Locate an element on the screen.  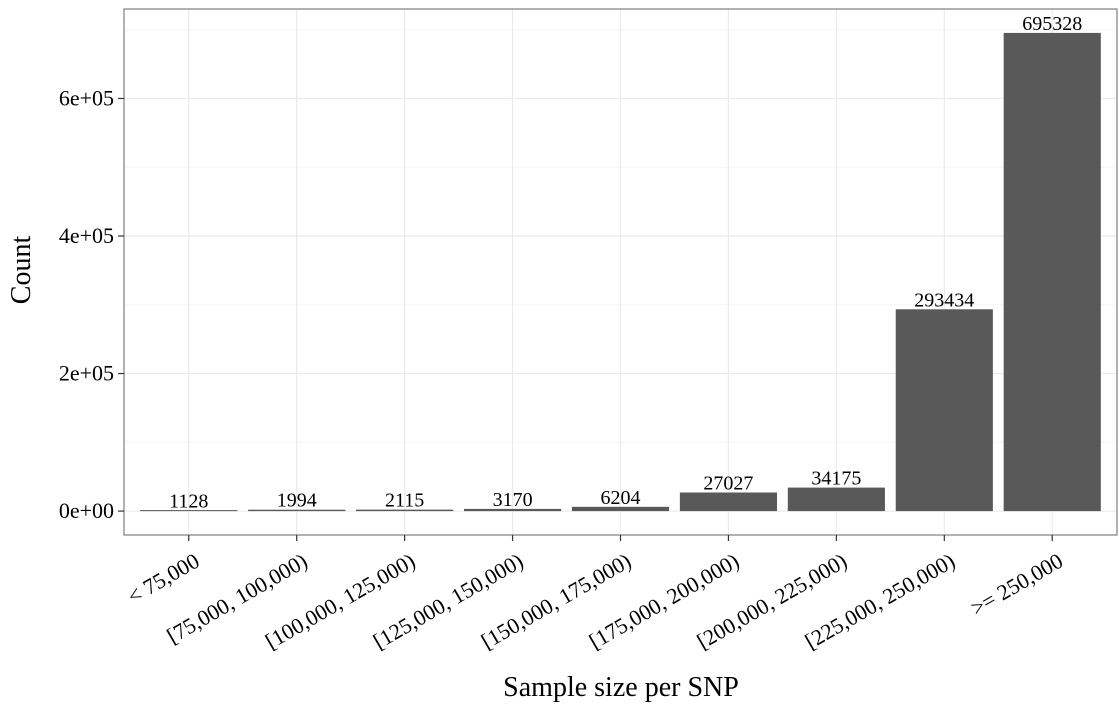
bar-value-label: 1994 is located at coordinates (297, 501).